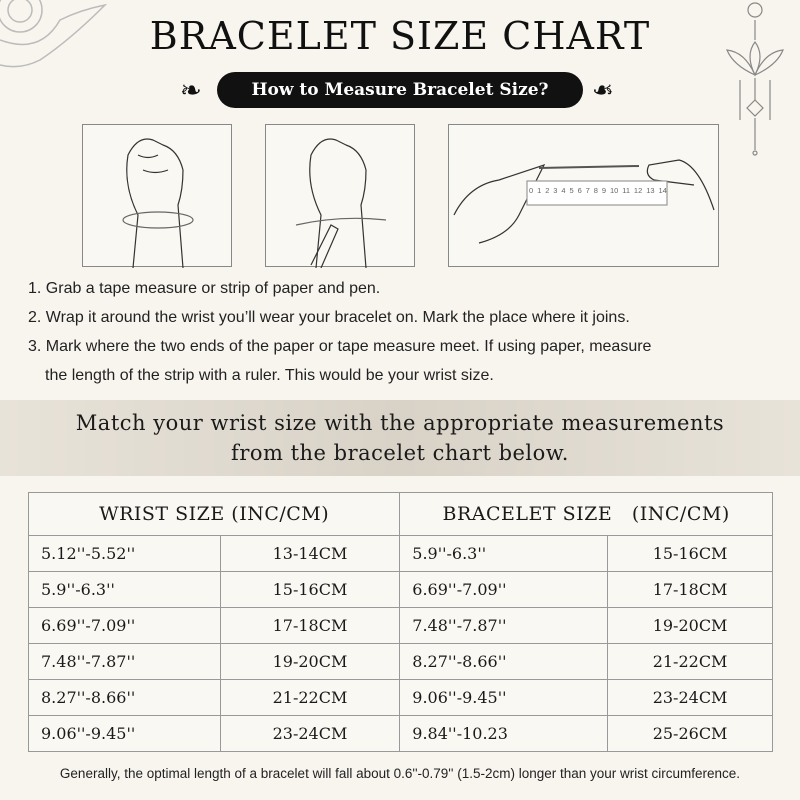 This screenshot has width=800, height=800. I want to click on wrist-inch-cell: 5.12''-5.52'', so click(124, 553).